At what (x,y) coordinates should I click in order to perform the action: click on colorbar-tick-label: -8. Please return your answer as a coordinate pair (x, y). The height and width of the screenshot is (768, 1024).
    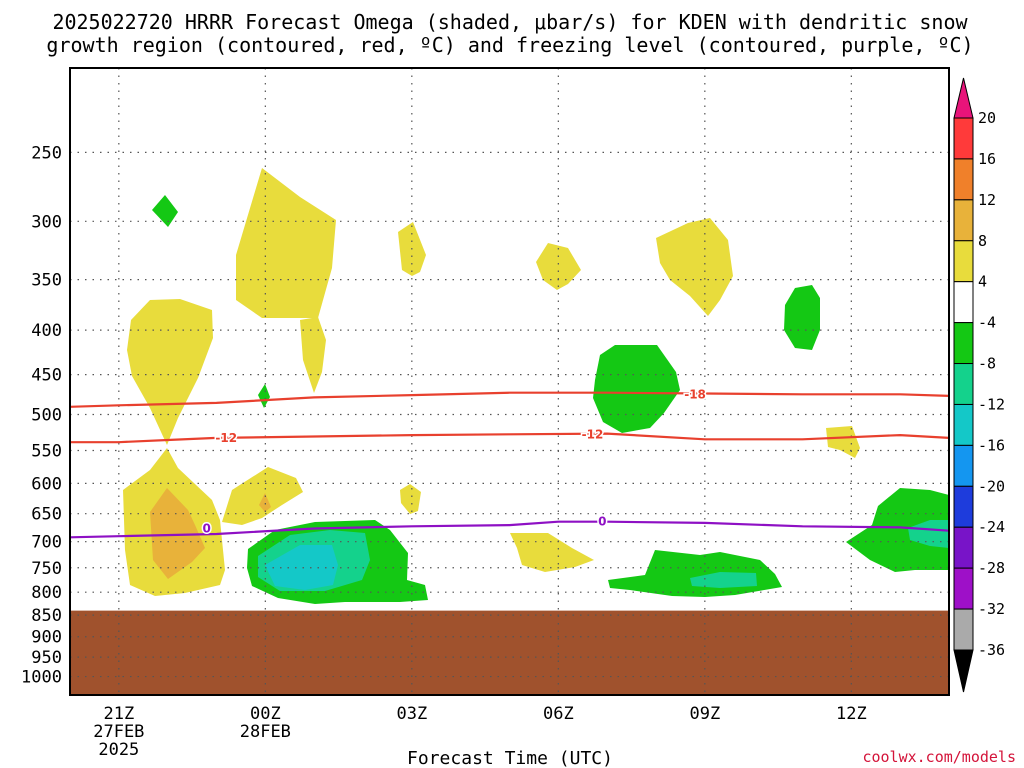
    Looking at the image, I should click on (987, 364).